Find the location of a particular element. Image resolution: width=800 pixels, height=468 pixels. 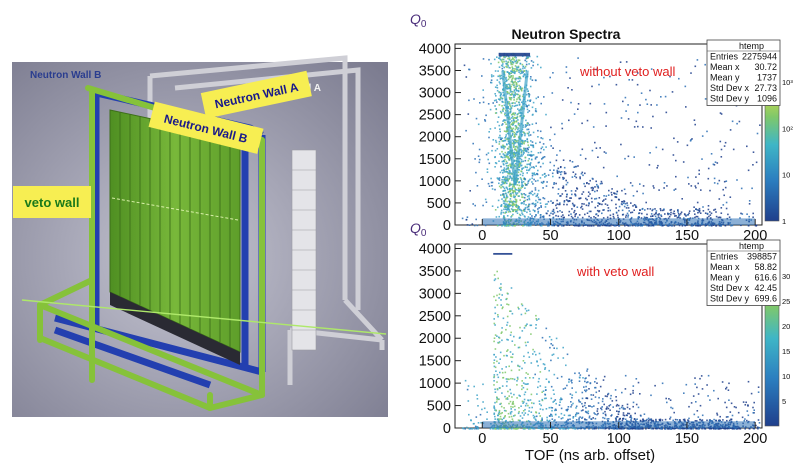

y-tick-label: 1000 is located at coordinates (435, 182).